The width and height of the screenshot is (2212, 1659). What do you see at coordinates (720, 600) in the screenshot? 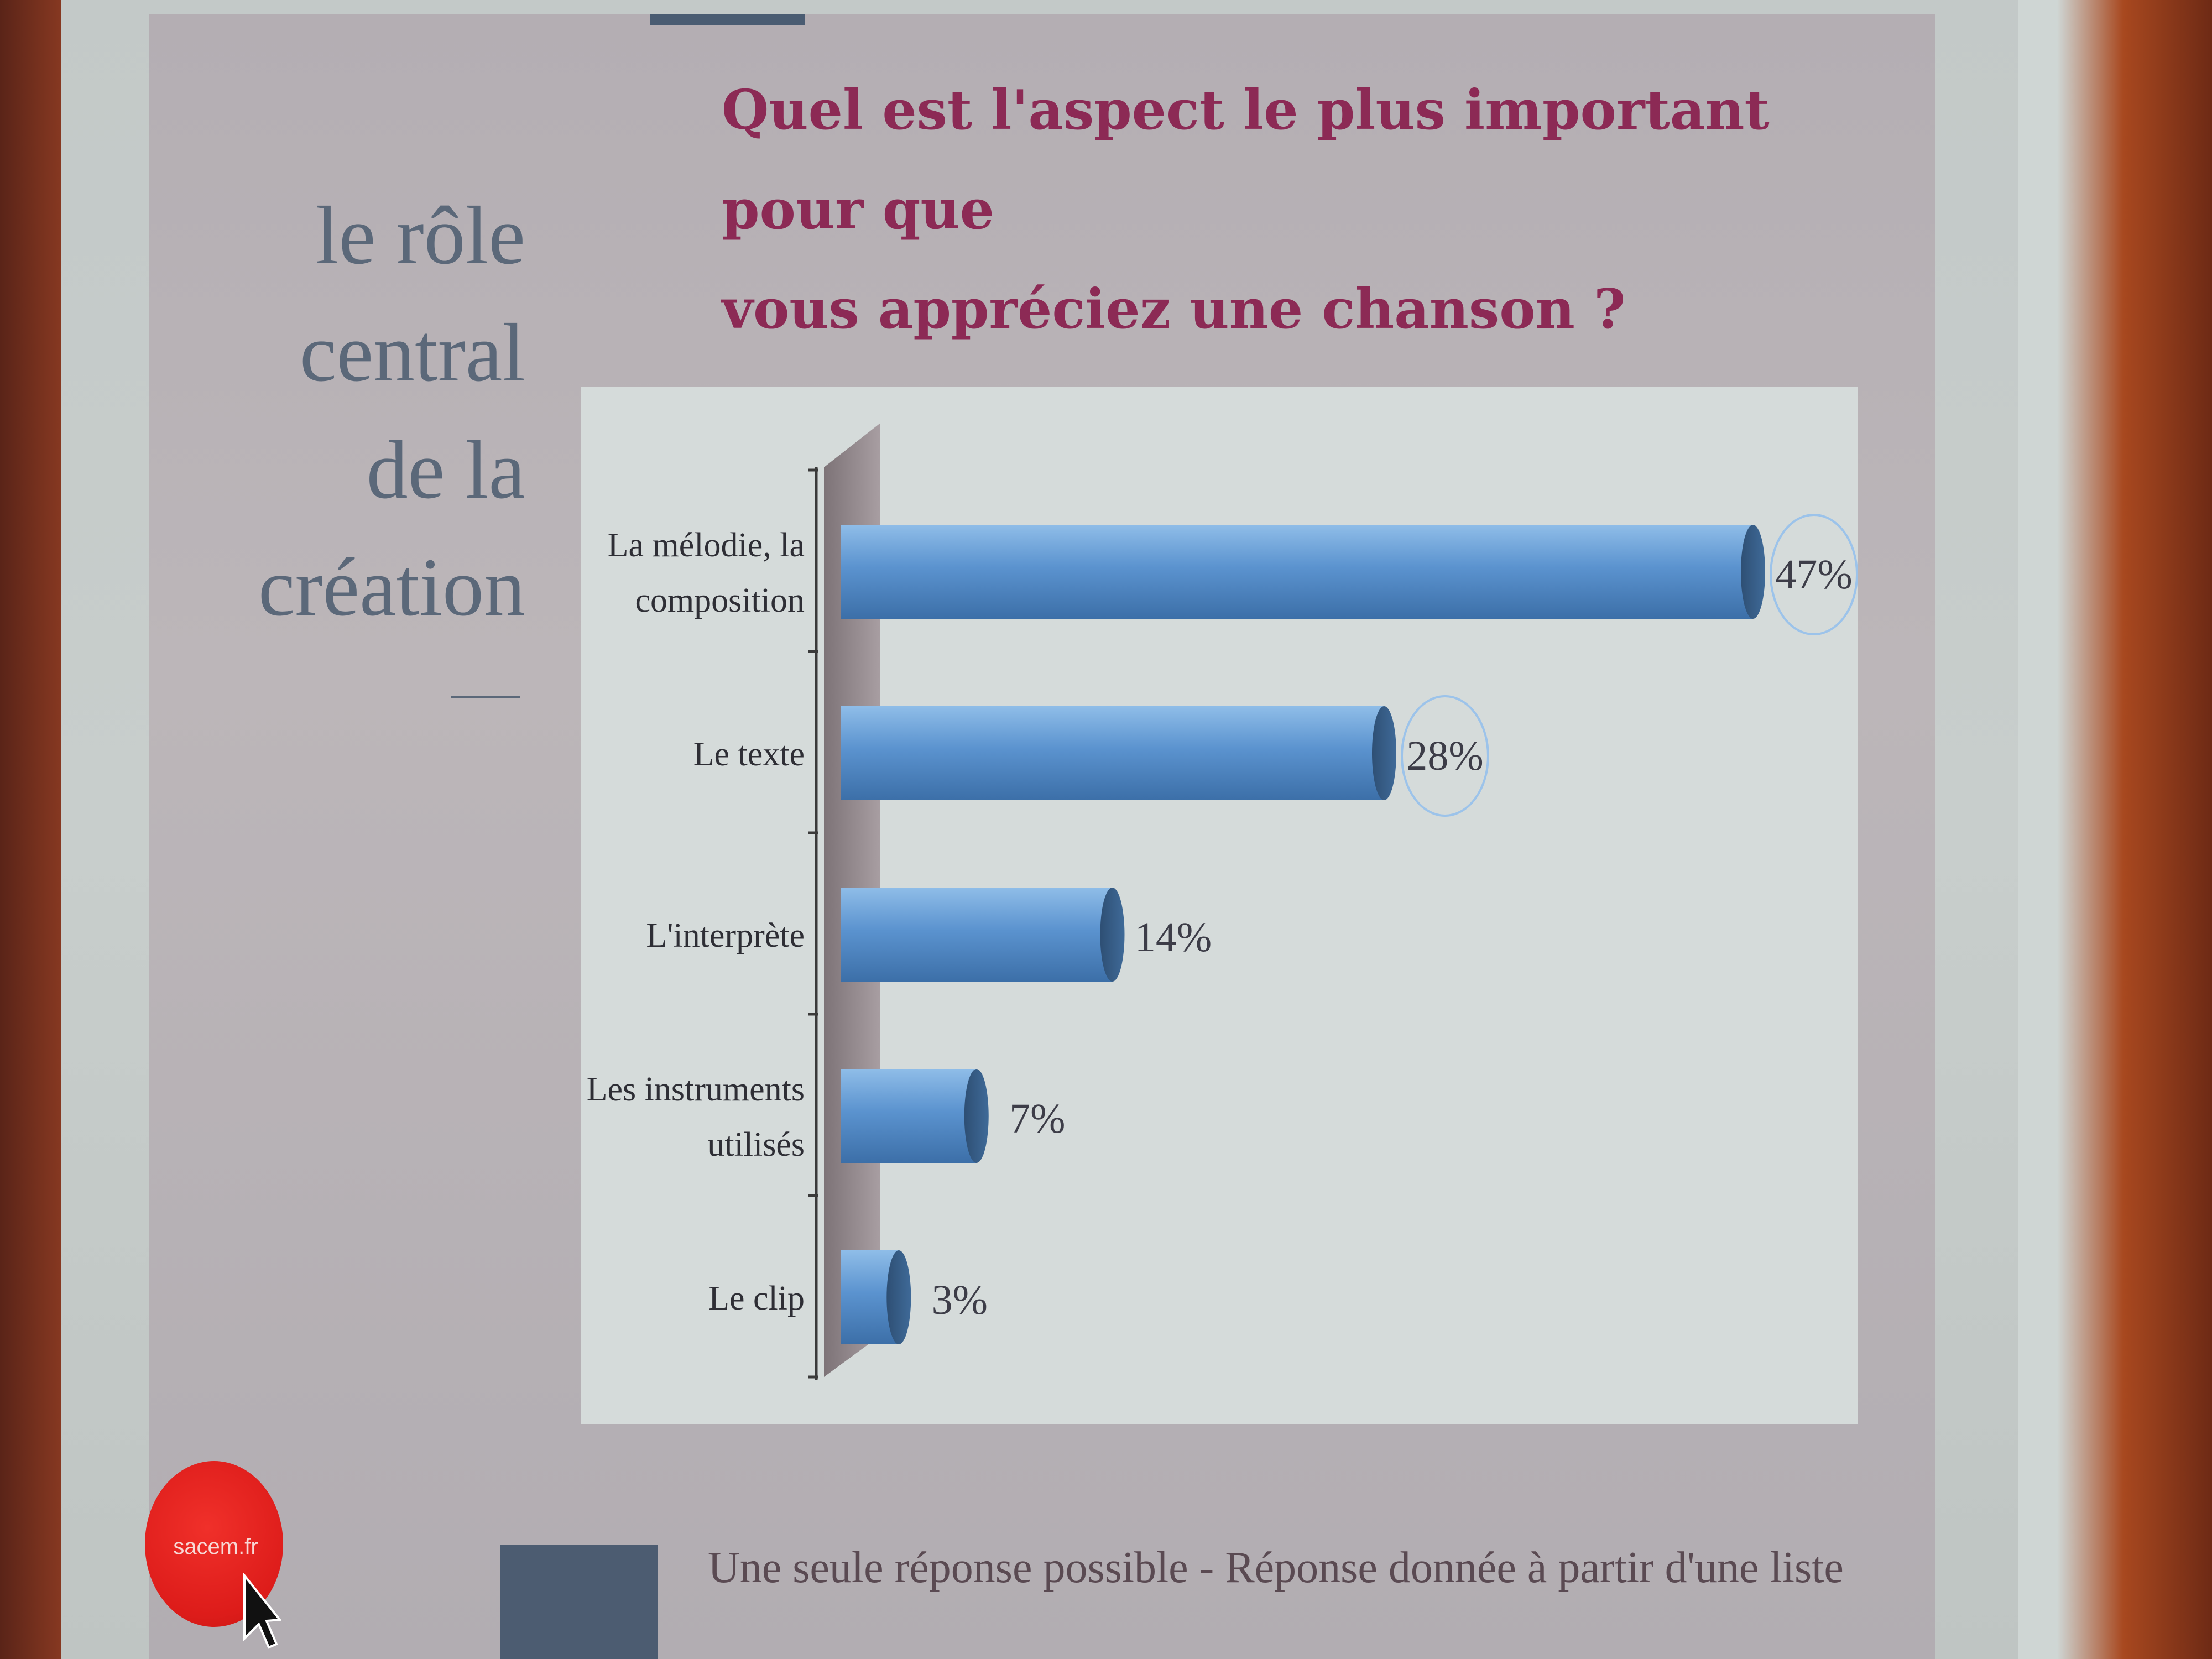
I see `category-label: composition` at bounding box center [720, 600].